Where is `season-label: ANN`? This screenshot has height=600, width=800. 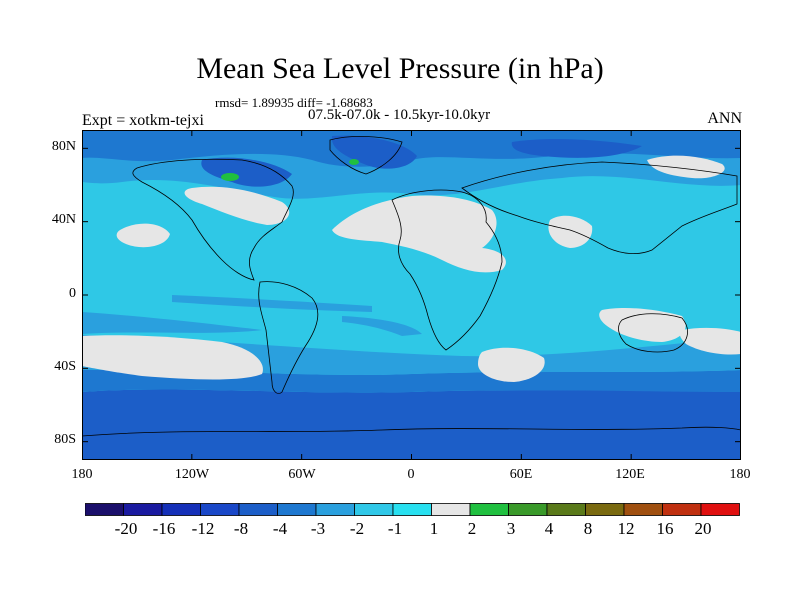 season-label: ANN is located at coordinates (724, 118).